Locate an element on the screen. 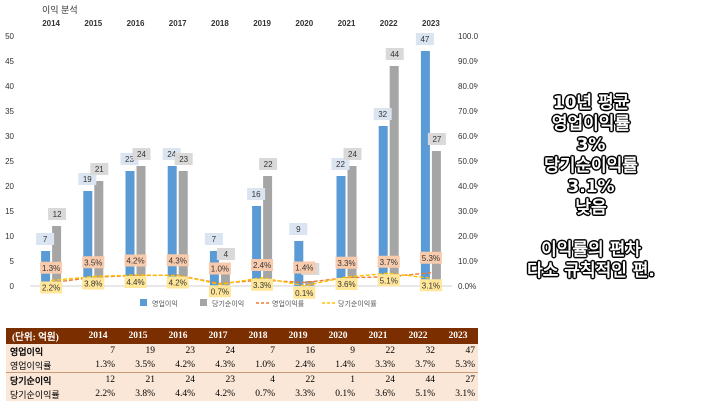  bar-value-label: 27 is located at coordinates (436, 139).